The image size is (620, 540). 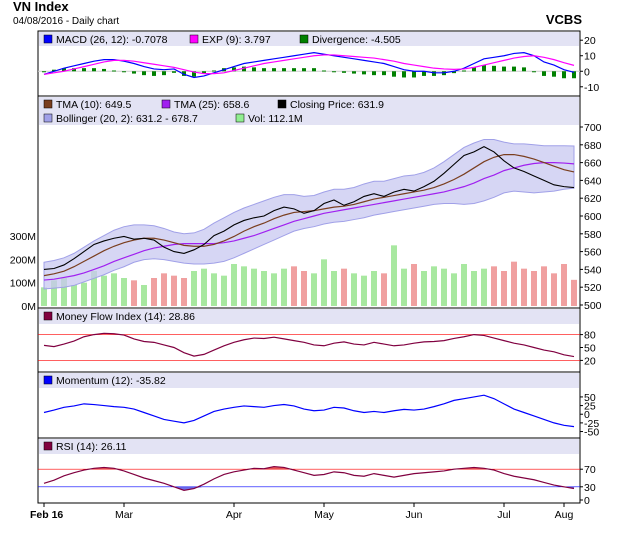 I want to click on y-tick-label: 620, so click(x=593, y=199).